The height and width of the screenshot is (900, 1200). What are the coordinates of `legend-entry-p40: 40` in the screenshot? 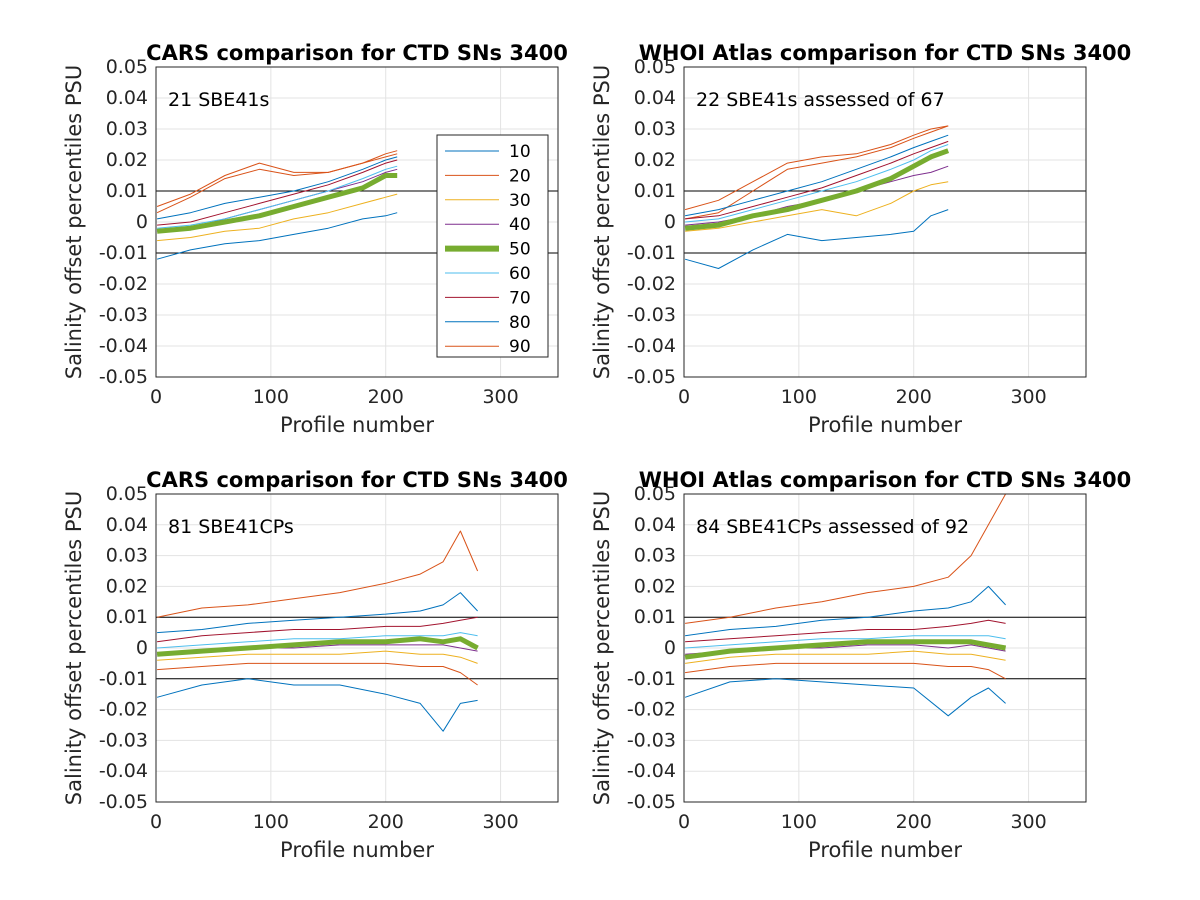 It's located at (520, 225).